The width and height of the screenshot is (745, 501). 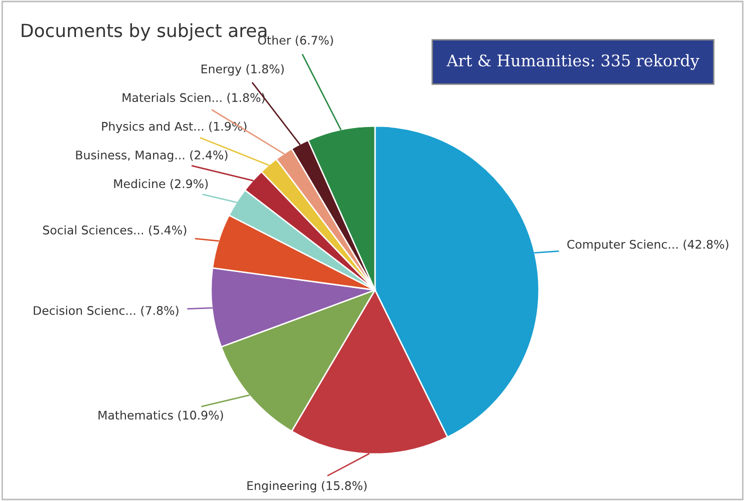 I want to click on slice-label: Decision Scienc... (7.8%), so click(x=106, y=311).